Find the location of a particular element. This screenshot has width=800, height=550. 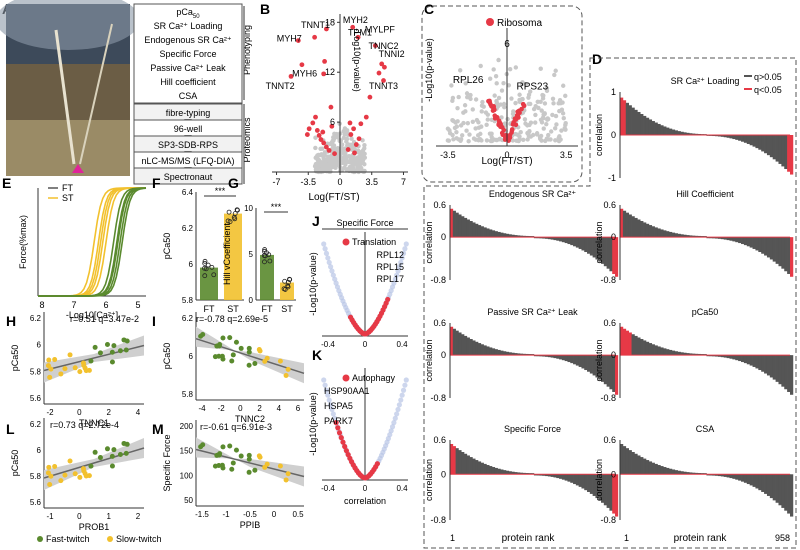

panel-label-d: D is located at coordinates (597, 59).